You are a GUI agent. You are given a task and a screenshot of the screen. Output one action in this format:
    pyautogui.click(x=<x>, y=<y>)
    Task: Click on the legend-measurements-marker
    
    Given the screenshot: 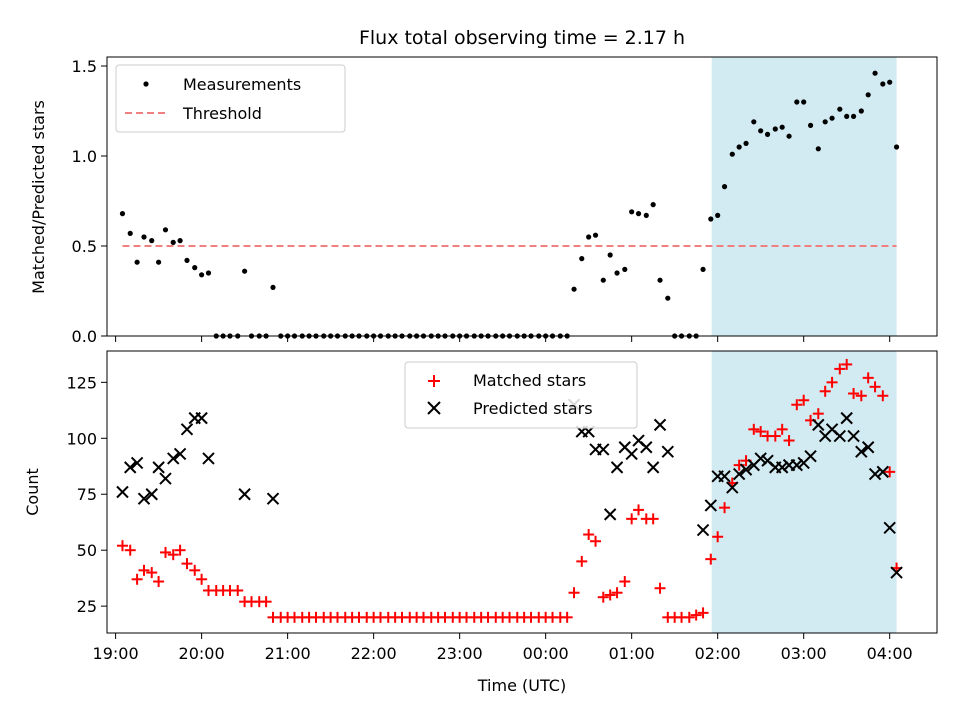 What is the action you would take?
    pyautogui.click(x=146, y=84)
    